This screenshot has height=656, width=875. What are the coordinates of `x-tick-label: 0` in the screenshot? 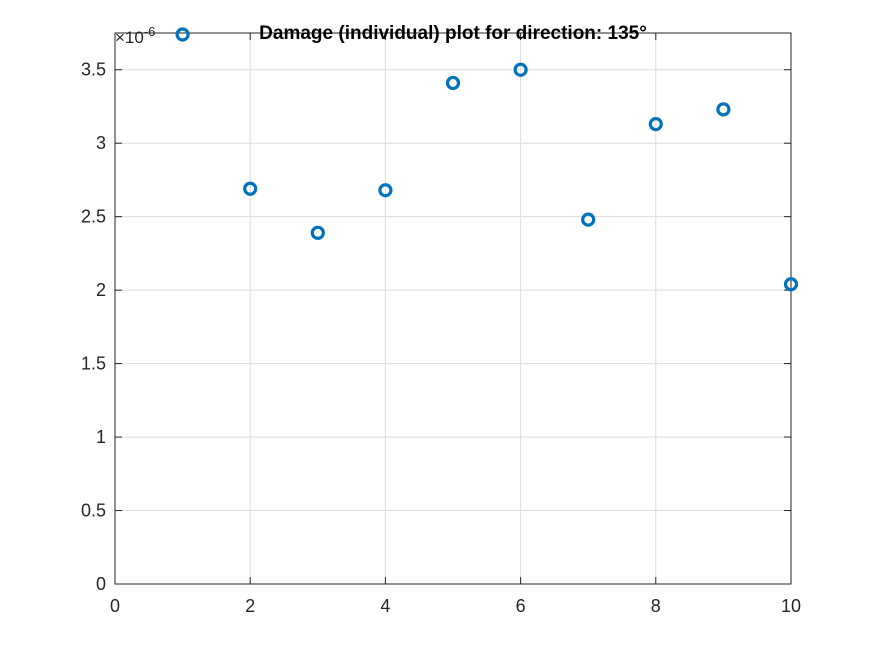 It's located at (115, 606).